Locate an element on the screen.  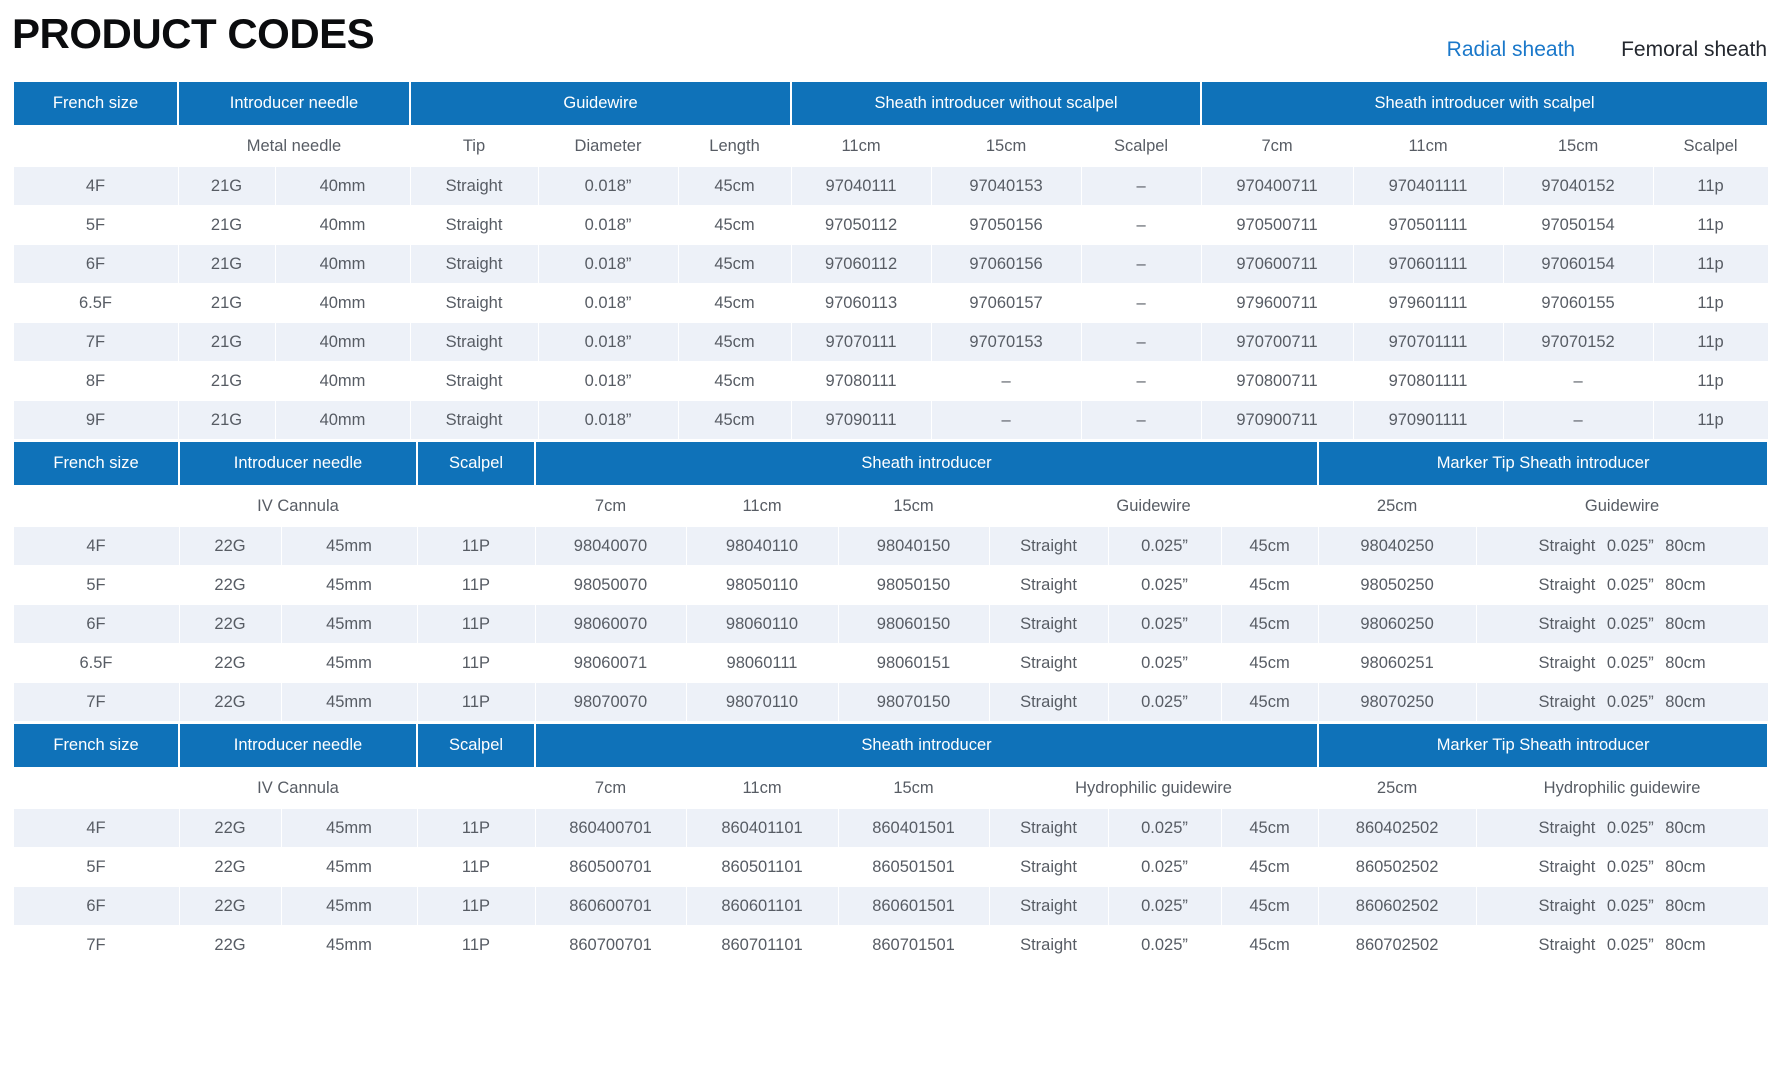
tab-radial-sheath: Radial sheath is located at coordinates (1511, 49).